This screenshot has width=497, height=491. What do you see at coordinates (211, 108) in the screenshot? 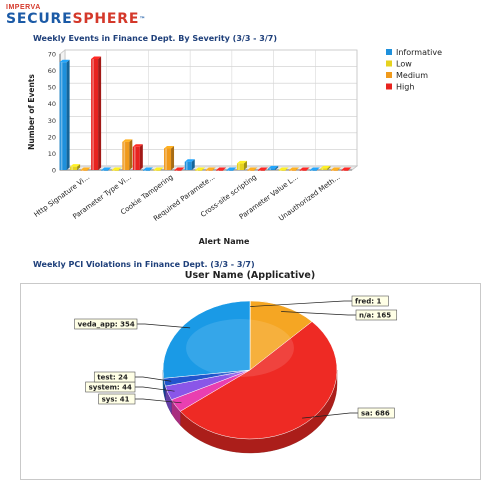
I see `plot-back-wall` at bounding box center [211, 108].